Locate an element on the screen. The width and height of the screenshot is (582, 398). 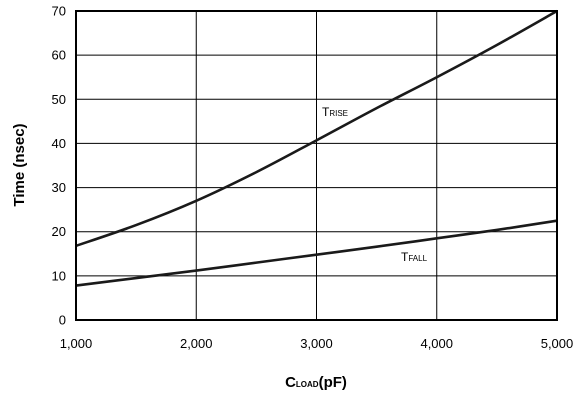
x-tick-labels: 1,000 2,000 3,000 4,000 5,000 is located at coordinates (317, 343).